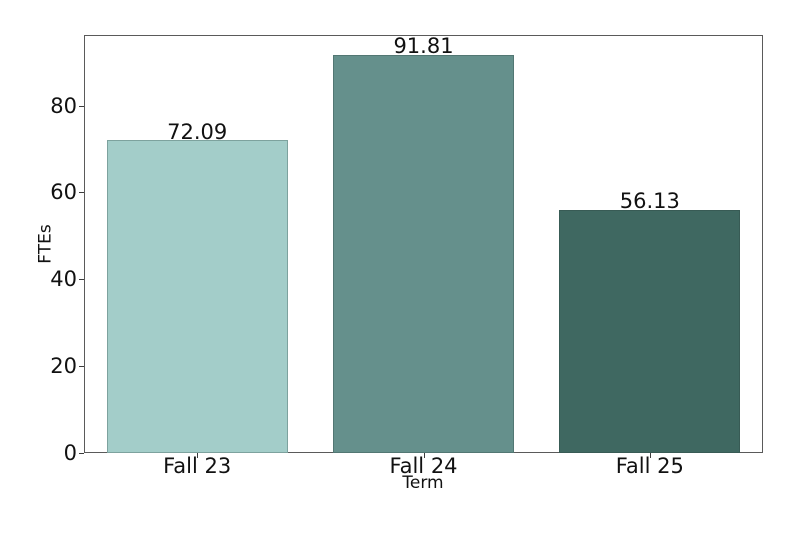 The height and width of the screenshot is (533, 800). What do you see at coordinates (63, 192) in the screenshot?
I see `y-tick-label: 60` at bounding box center [63, 192].